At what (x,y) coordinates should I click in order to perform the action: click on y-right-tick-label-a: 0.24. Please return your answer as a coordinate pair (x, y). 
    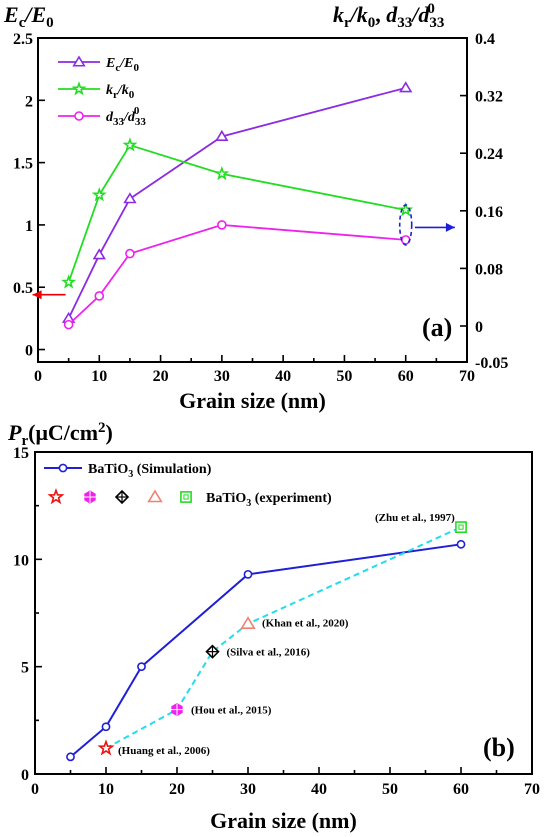
    Looking at the image, I should click on (489, 154).